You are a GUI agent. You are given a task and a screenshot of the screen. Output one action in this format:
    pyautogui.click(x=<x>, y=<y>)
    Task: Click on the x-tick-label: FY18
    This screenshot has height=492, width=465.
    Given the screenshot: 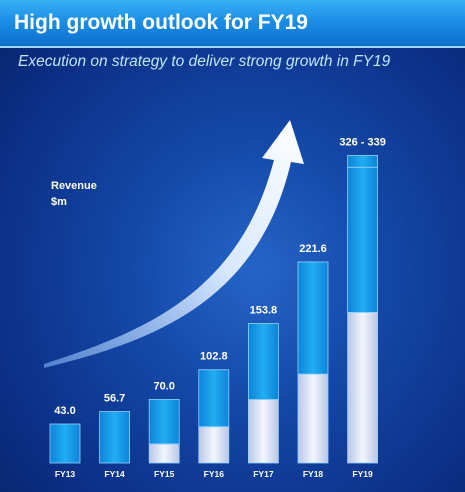 What is the action you would take?
    pyautogui.click(x=313, y=474)
    